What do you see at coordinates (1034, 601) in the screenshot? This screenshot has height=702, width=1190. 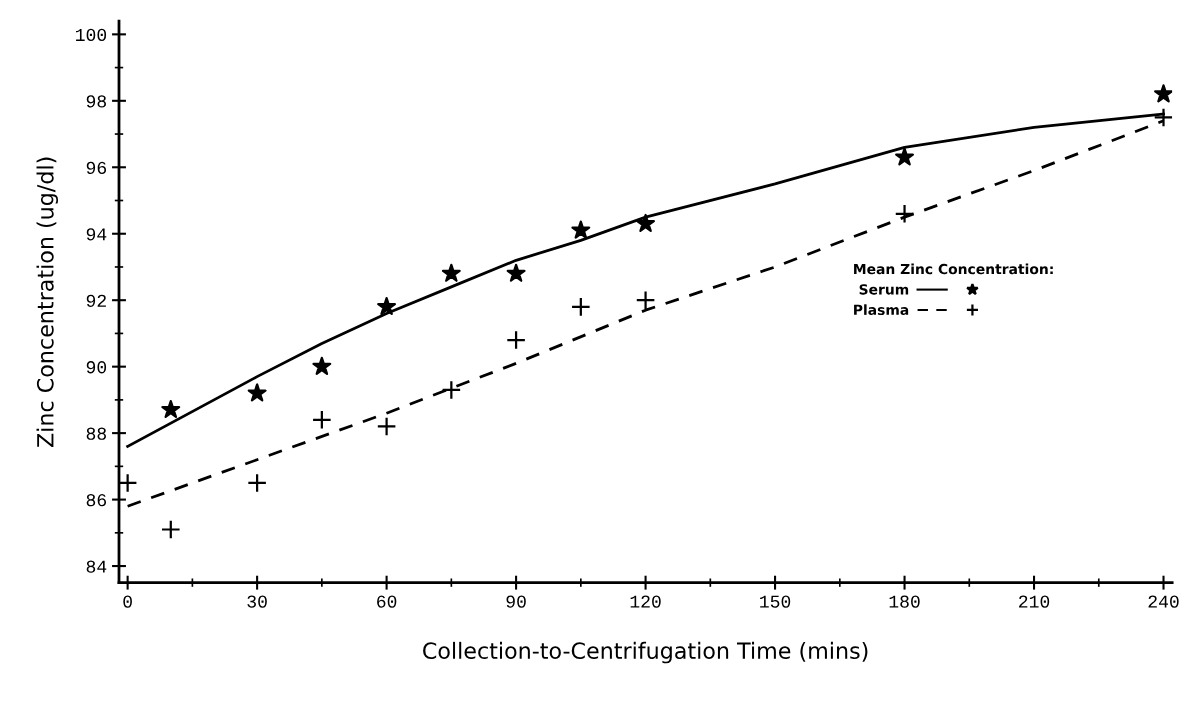 I see `x-tick-label: 210` at bounding box center [1034, 601].